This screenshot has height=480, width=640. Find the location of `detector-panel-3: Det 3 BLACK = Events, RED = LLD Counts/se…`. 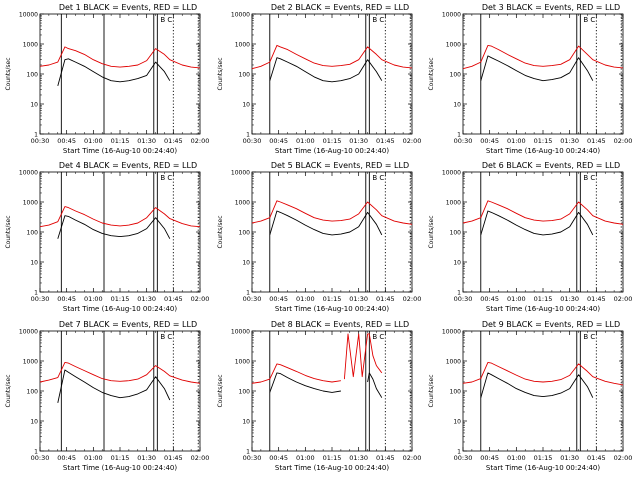

detector-panel-3: Det 3 BLACK = Events, RED = LLD Counts/se… is located at coordinates (530, 79).